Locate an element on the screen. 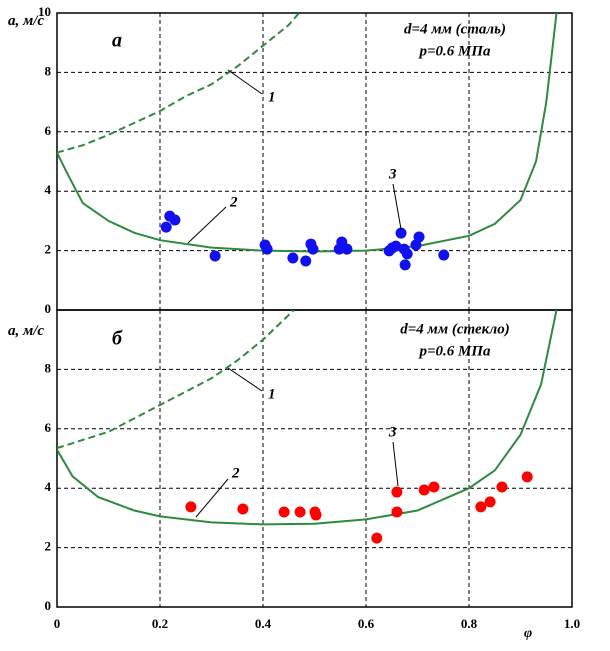 This screenshot has width=610, height=651. x-tick-label: 0.4 is located at coordinates (263, 623).